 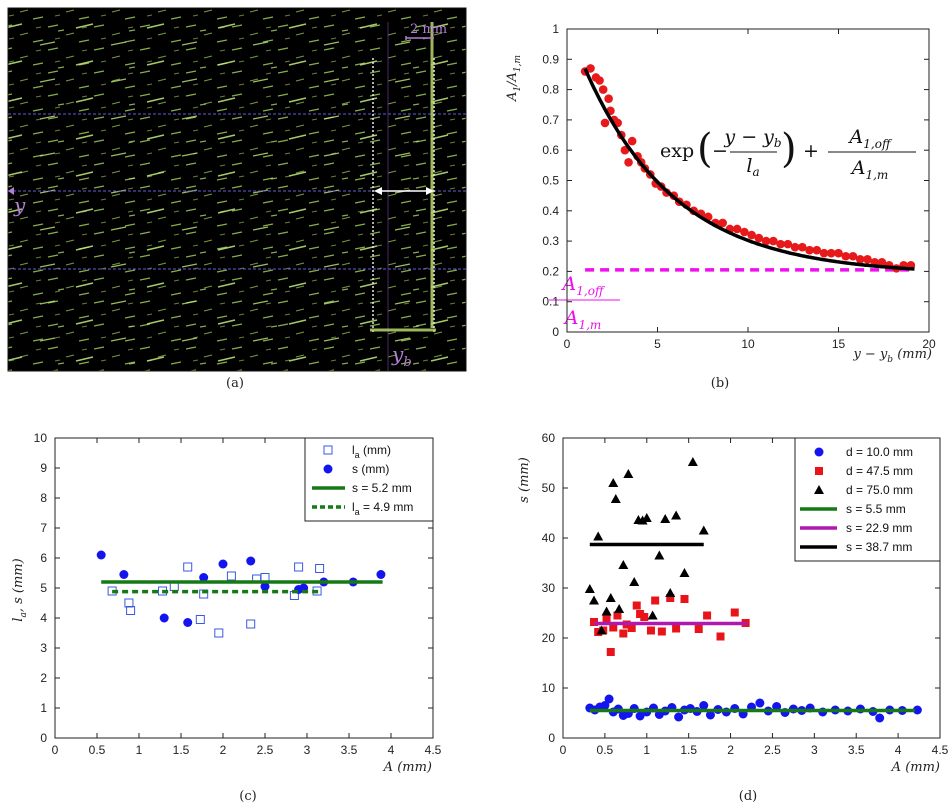 What do you see at coordinates (428, 29) in the screenshot?
I see `scale-bar-label: 2 mm` at bounding box center [428, 29].